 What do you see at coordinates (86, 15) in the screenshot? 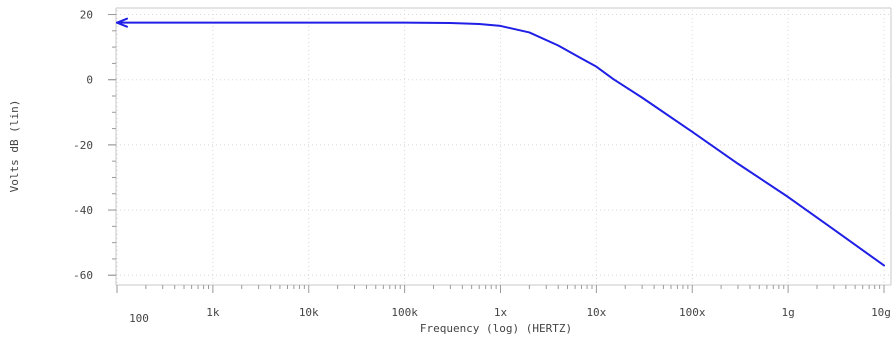
I see `y-tick-label-0: 20` at bounding box center [86, 15].